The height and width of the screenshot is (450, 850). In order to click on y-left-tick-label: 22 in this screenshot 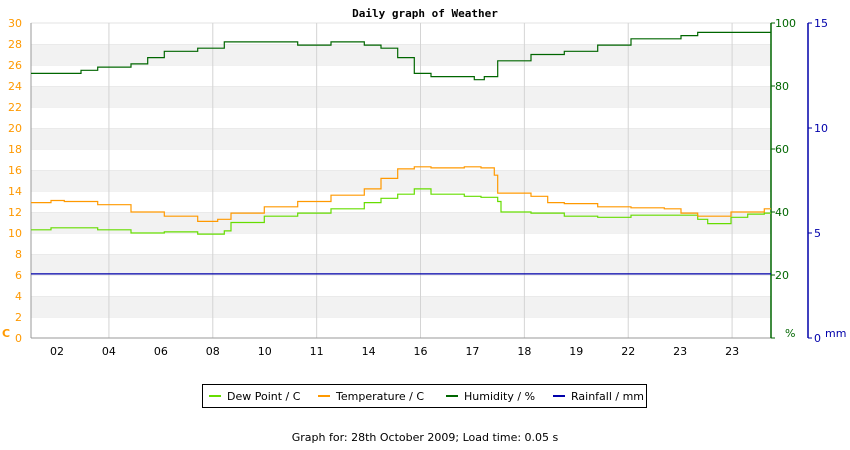, I will do `click(15, 107)`.